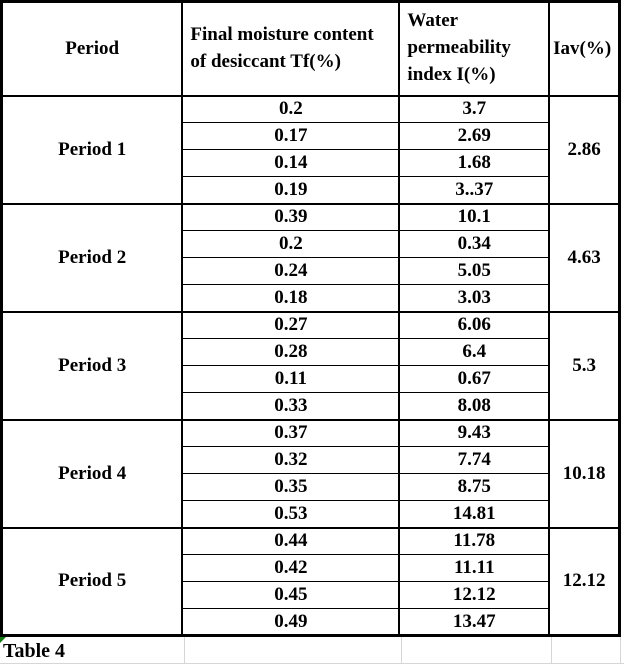 This screenshot has width=624, height=666. What do you see at coordinates (291, 190) in the screenshot?
I see `tf-value-cell: 0.19` at bounding box center [291, 190].